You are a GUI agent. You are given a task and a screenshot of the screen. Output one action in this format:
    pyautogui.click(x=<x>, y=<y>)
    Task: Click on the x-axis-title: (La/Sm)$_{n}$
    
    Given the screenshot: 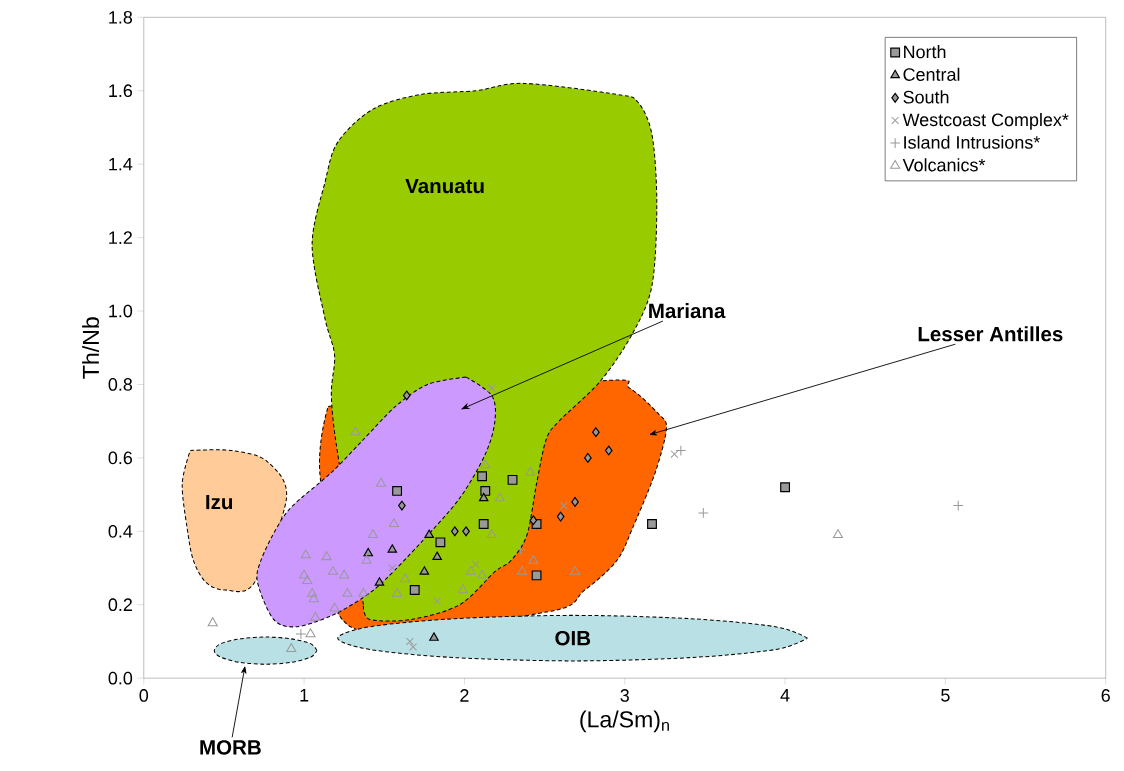 What is the action you would take?
    pyautogui.click(x=624, y=721)
    